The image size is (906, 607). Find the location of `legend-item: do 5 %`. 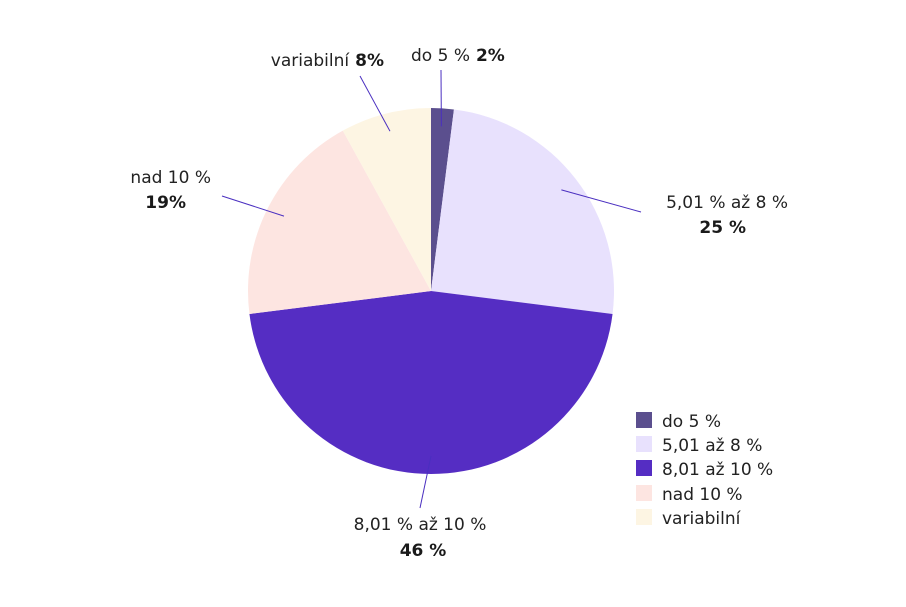

legend-item: do 5 % is located at coordinates (678, 422).